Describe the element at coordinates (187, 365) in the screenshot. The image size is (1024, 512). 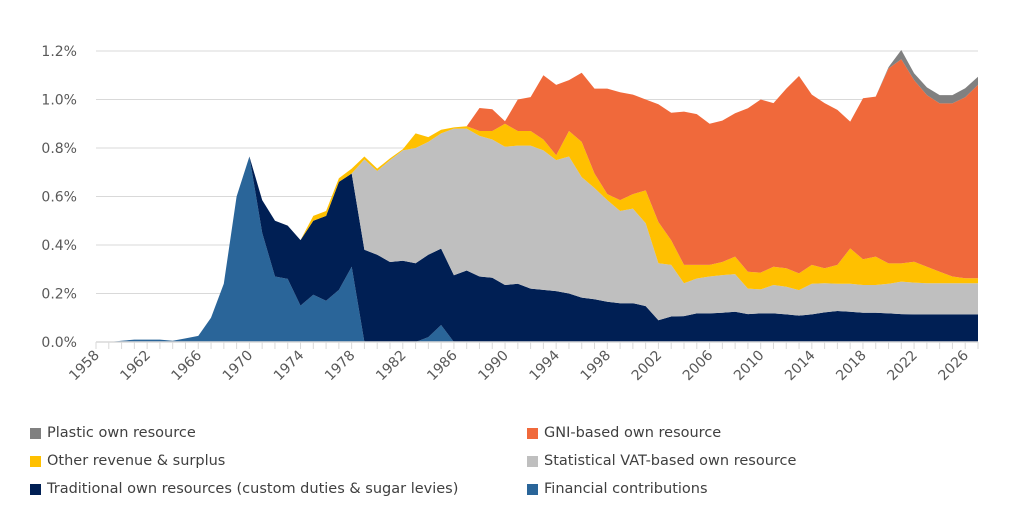
I see `x-tick-label: 1966` at that location.